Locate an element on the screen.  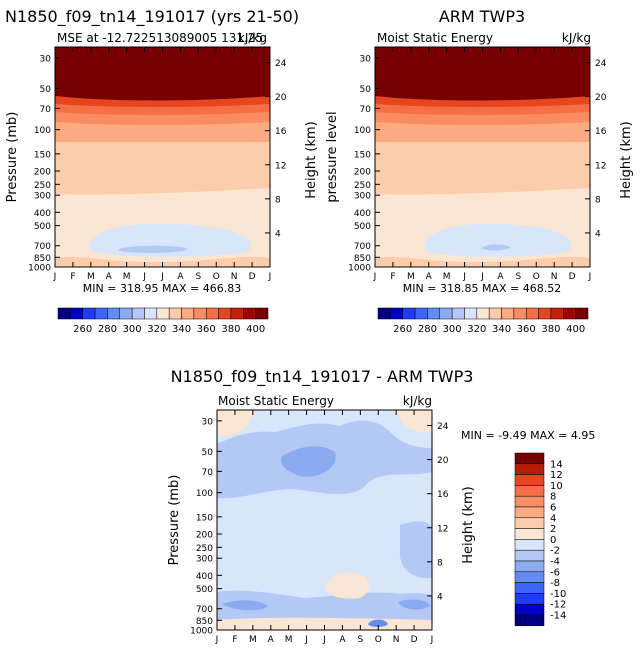
pressure-tick-label: 500 is located at coordinates (204, 590).